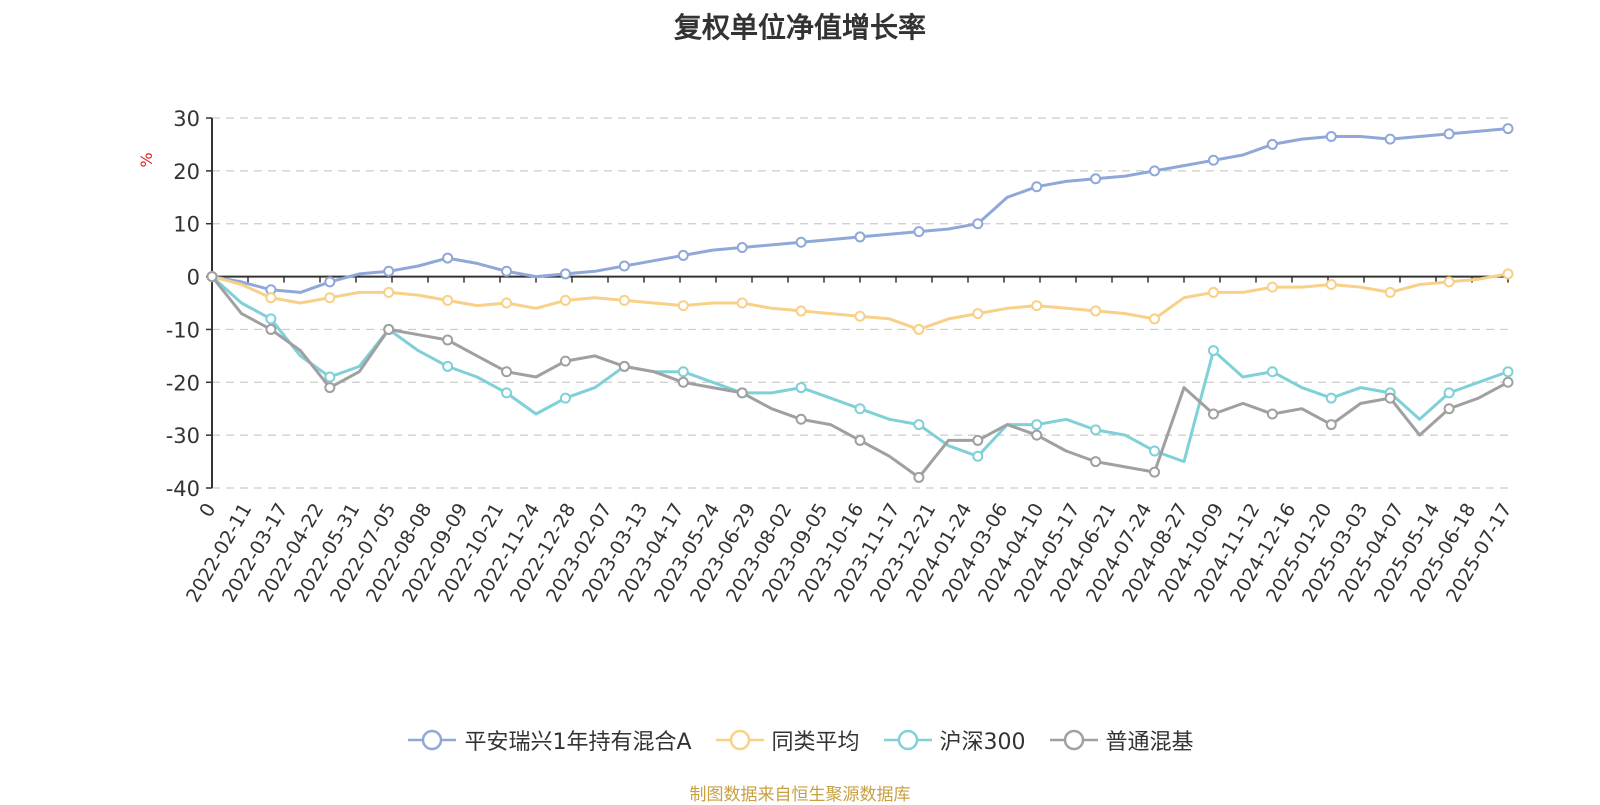  Describe the element at coordinates (578, 742) in the screenshot. I see `legend-label: 平安瑞兴1年持有混合A` at that location.